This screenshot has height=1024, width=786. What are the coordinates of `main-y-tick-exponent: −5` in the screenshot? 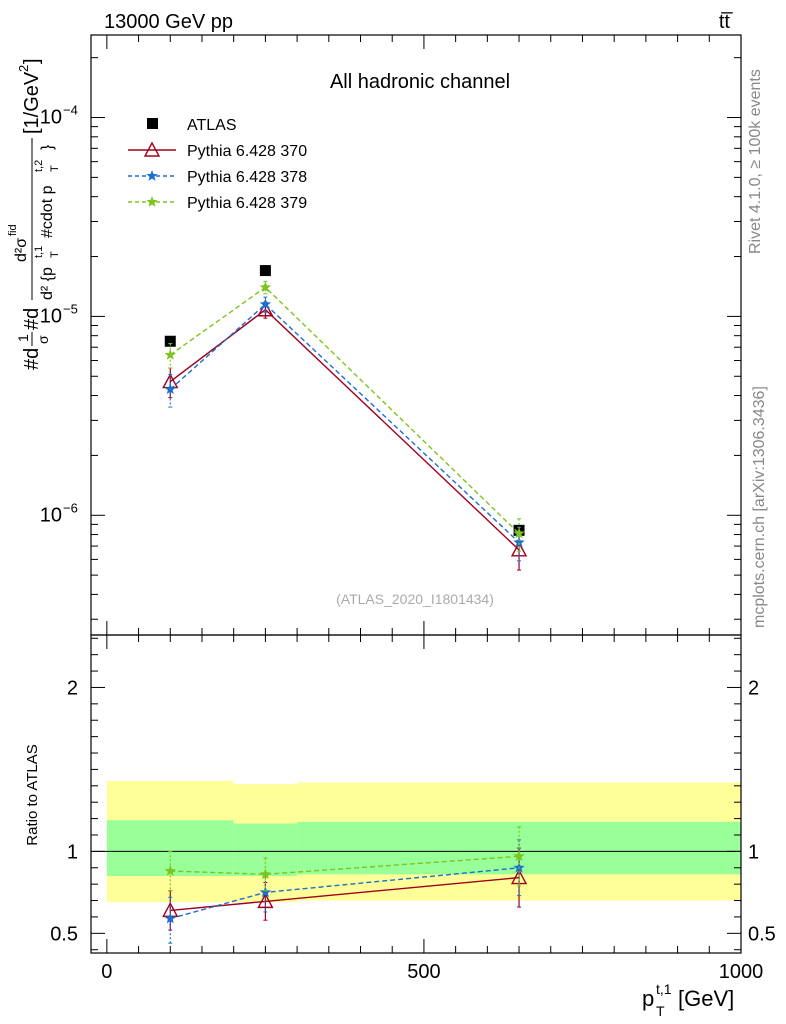 It's located at (70, 308).